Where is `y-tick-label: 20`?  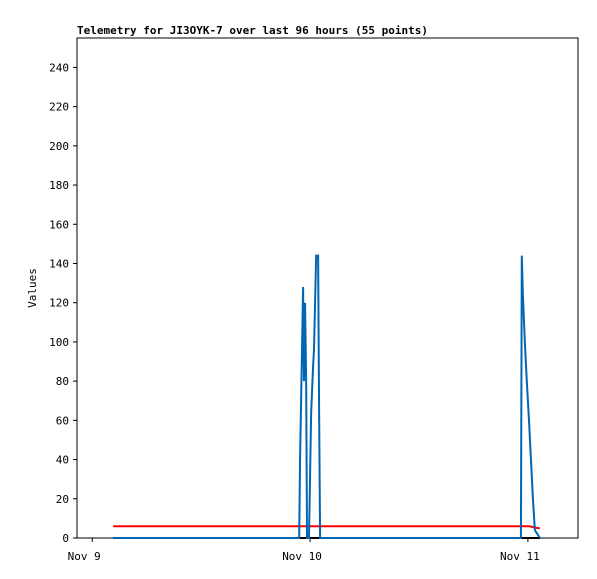
y-tick-label: 20 is located at coordinates (62, 499).